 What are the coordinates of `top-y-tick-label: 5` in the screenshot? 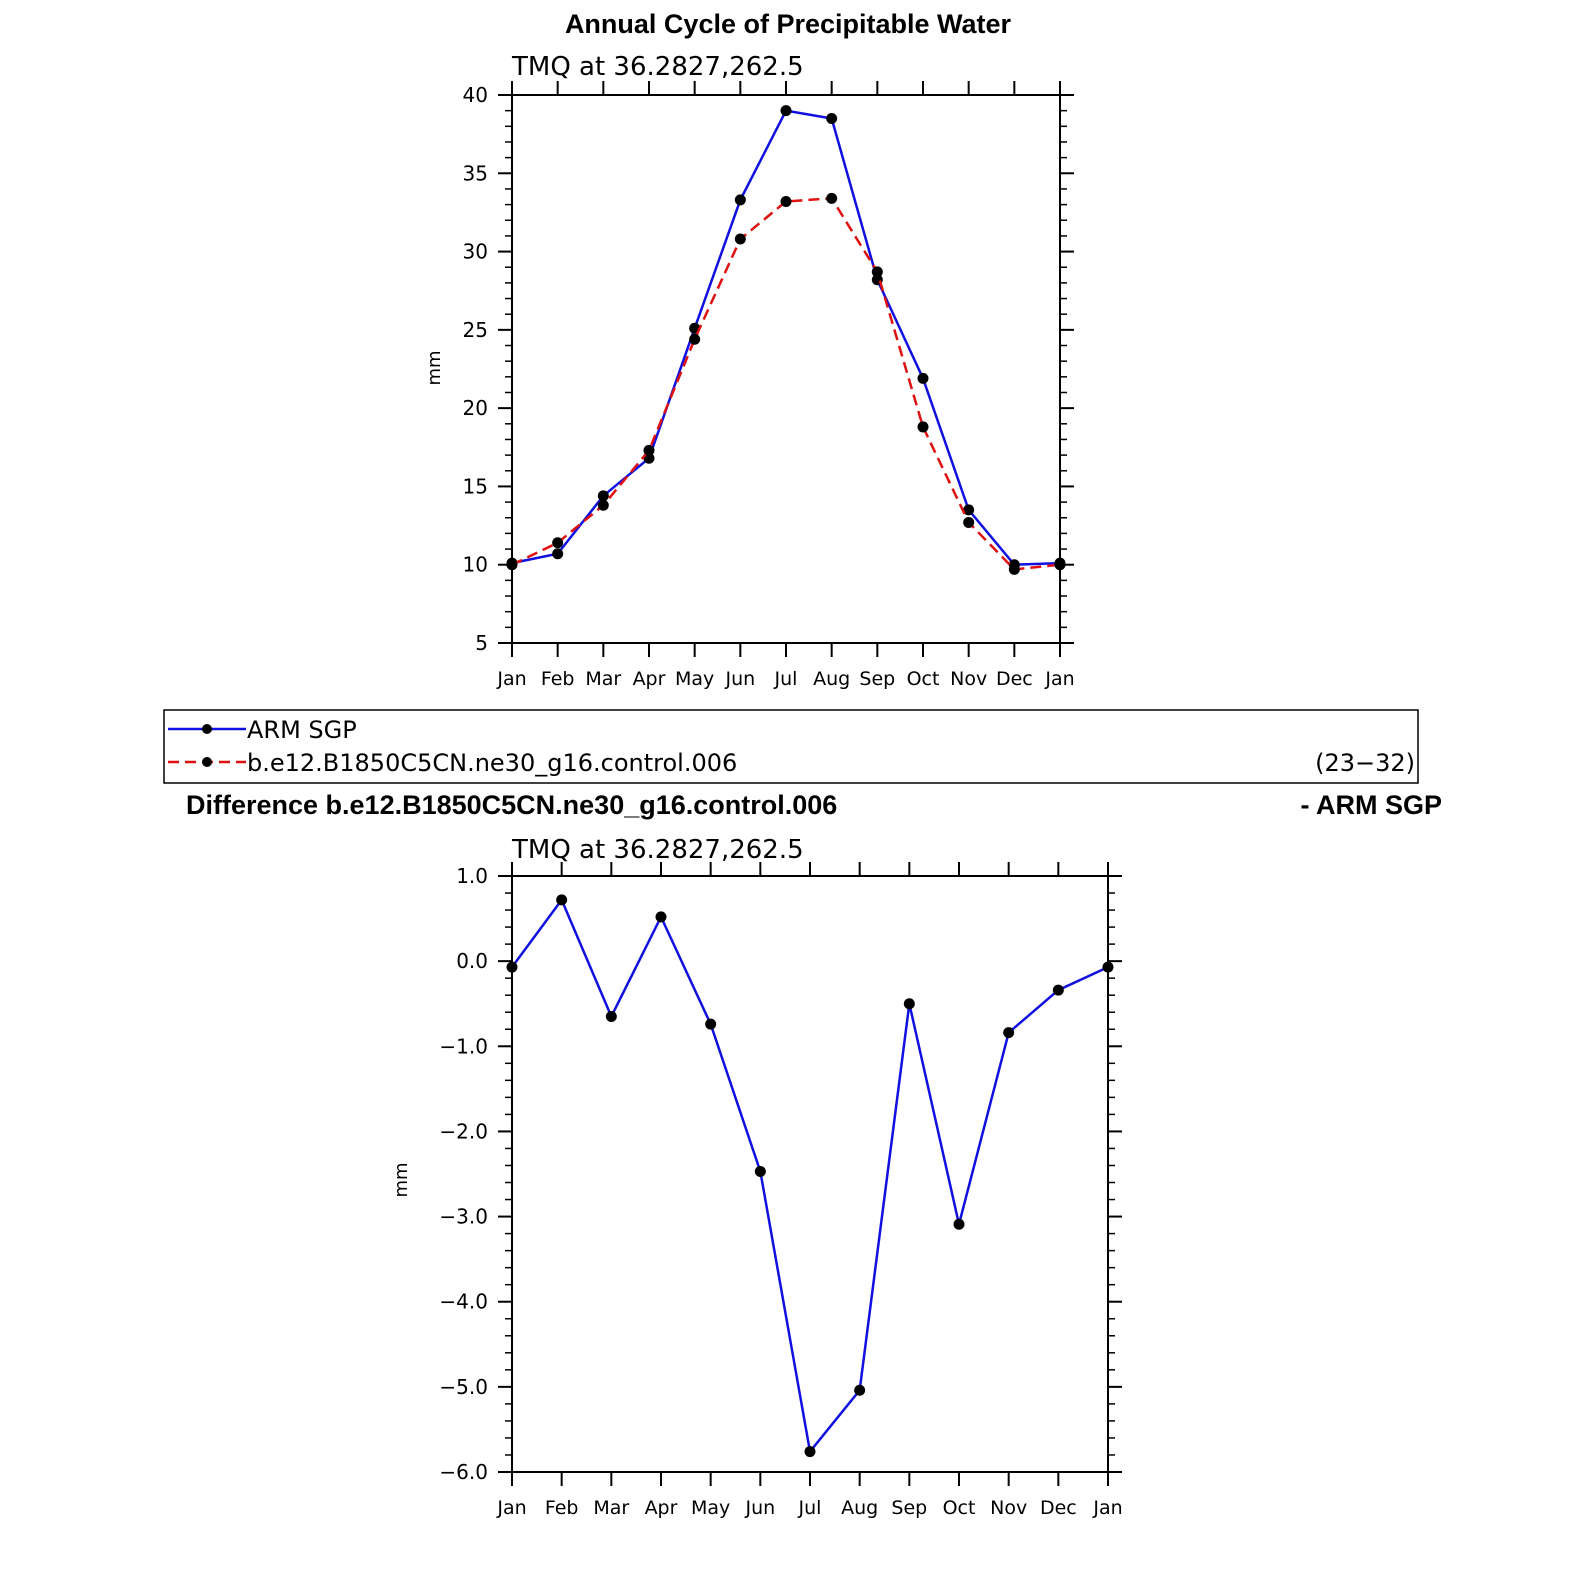 It's located at (481, 643).